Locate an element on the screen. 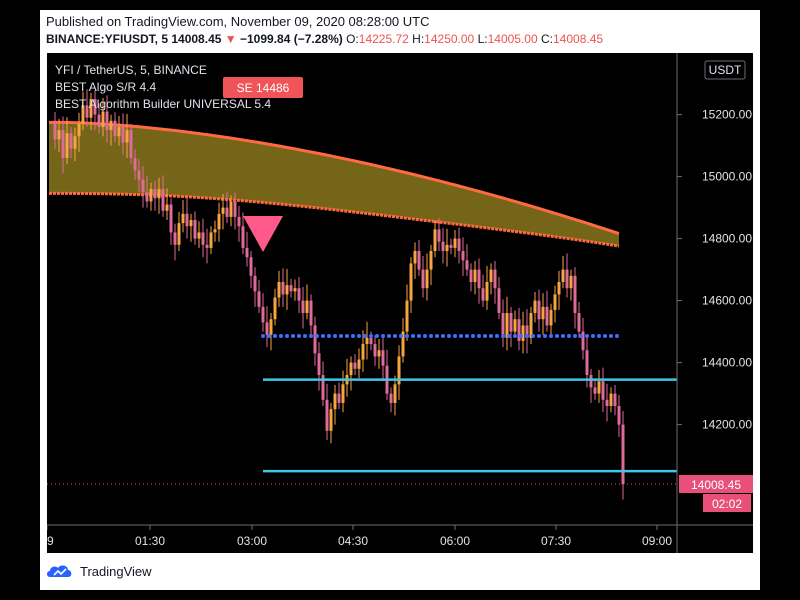  low-label: L: is located at coordinates (482, 39).